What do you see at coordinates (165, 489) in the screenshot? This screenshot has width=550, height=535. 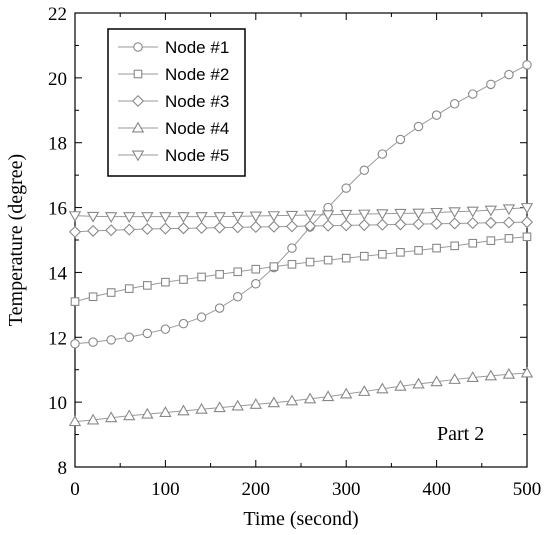 I see `x-tick-label: 100` at bounding box center [165, 489].